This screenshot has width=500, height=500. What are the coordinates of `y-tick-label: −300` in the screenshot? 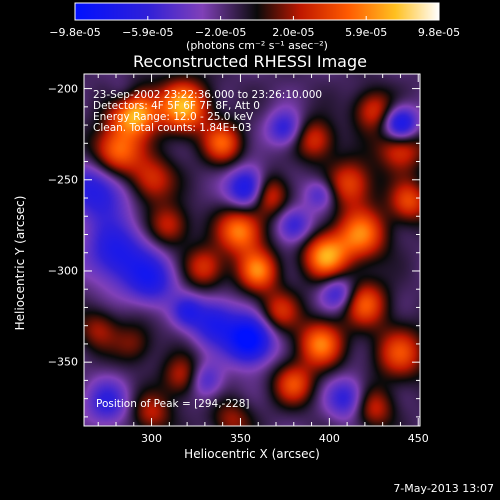 It's located at (62, 271).